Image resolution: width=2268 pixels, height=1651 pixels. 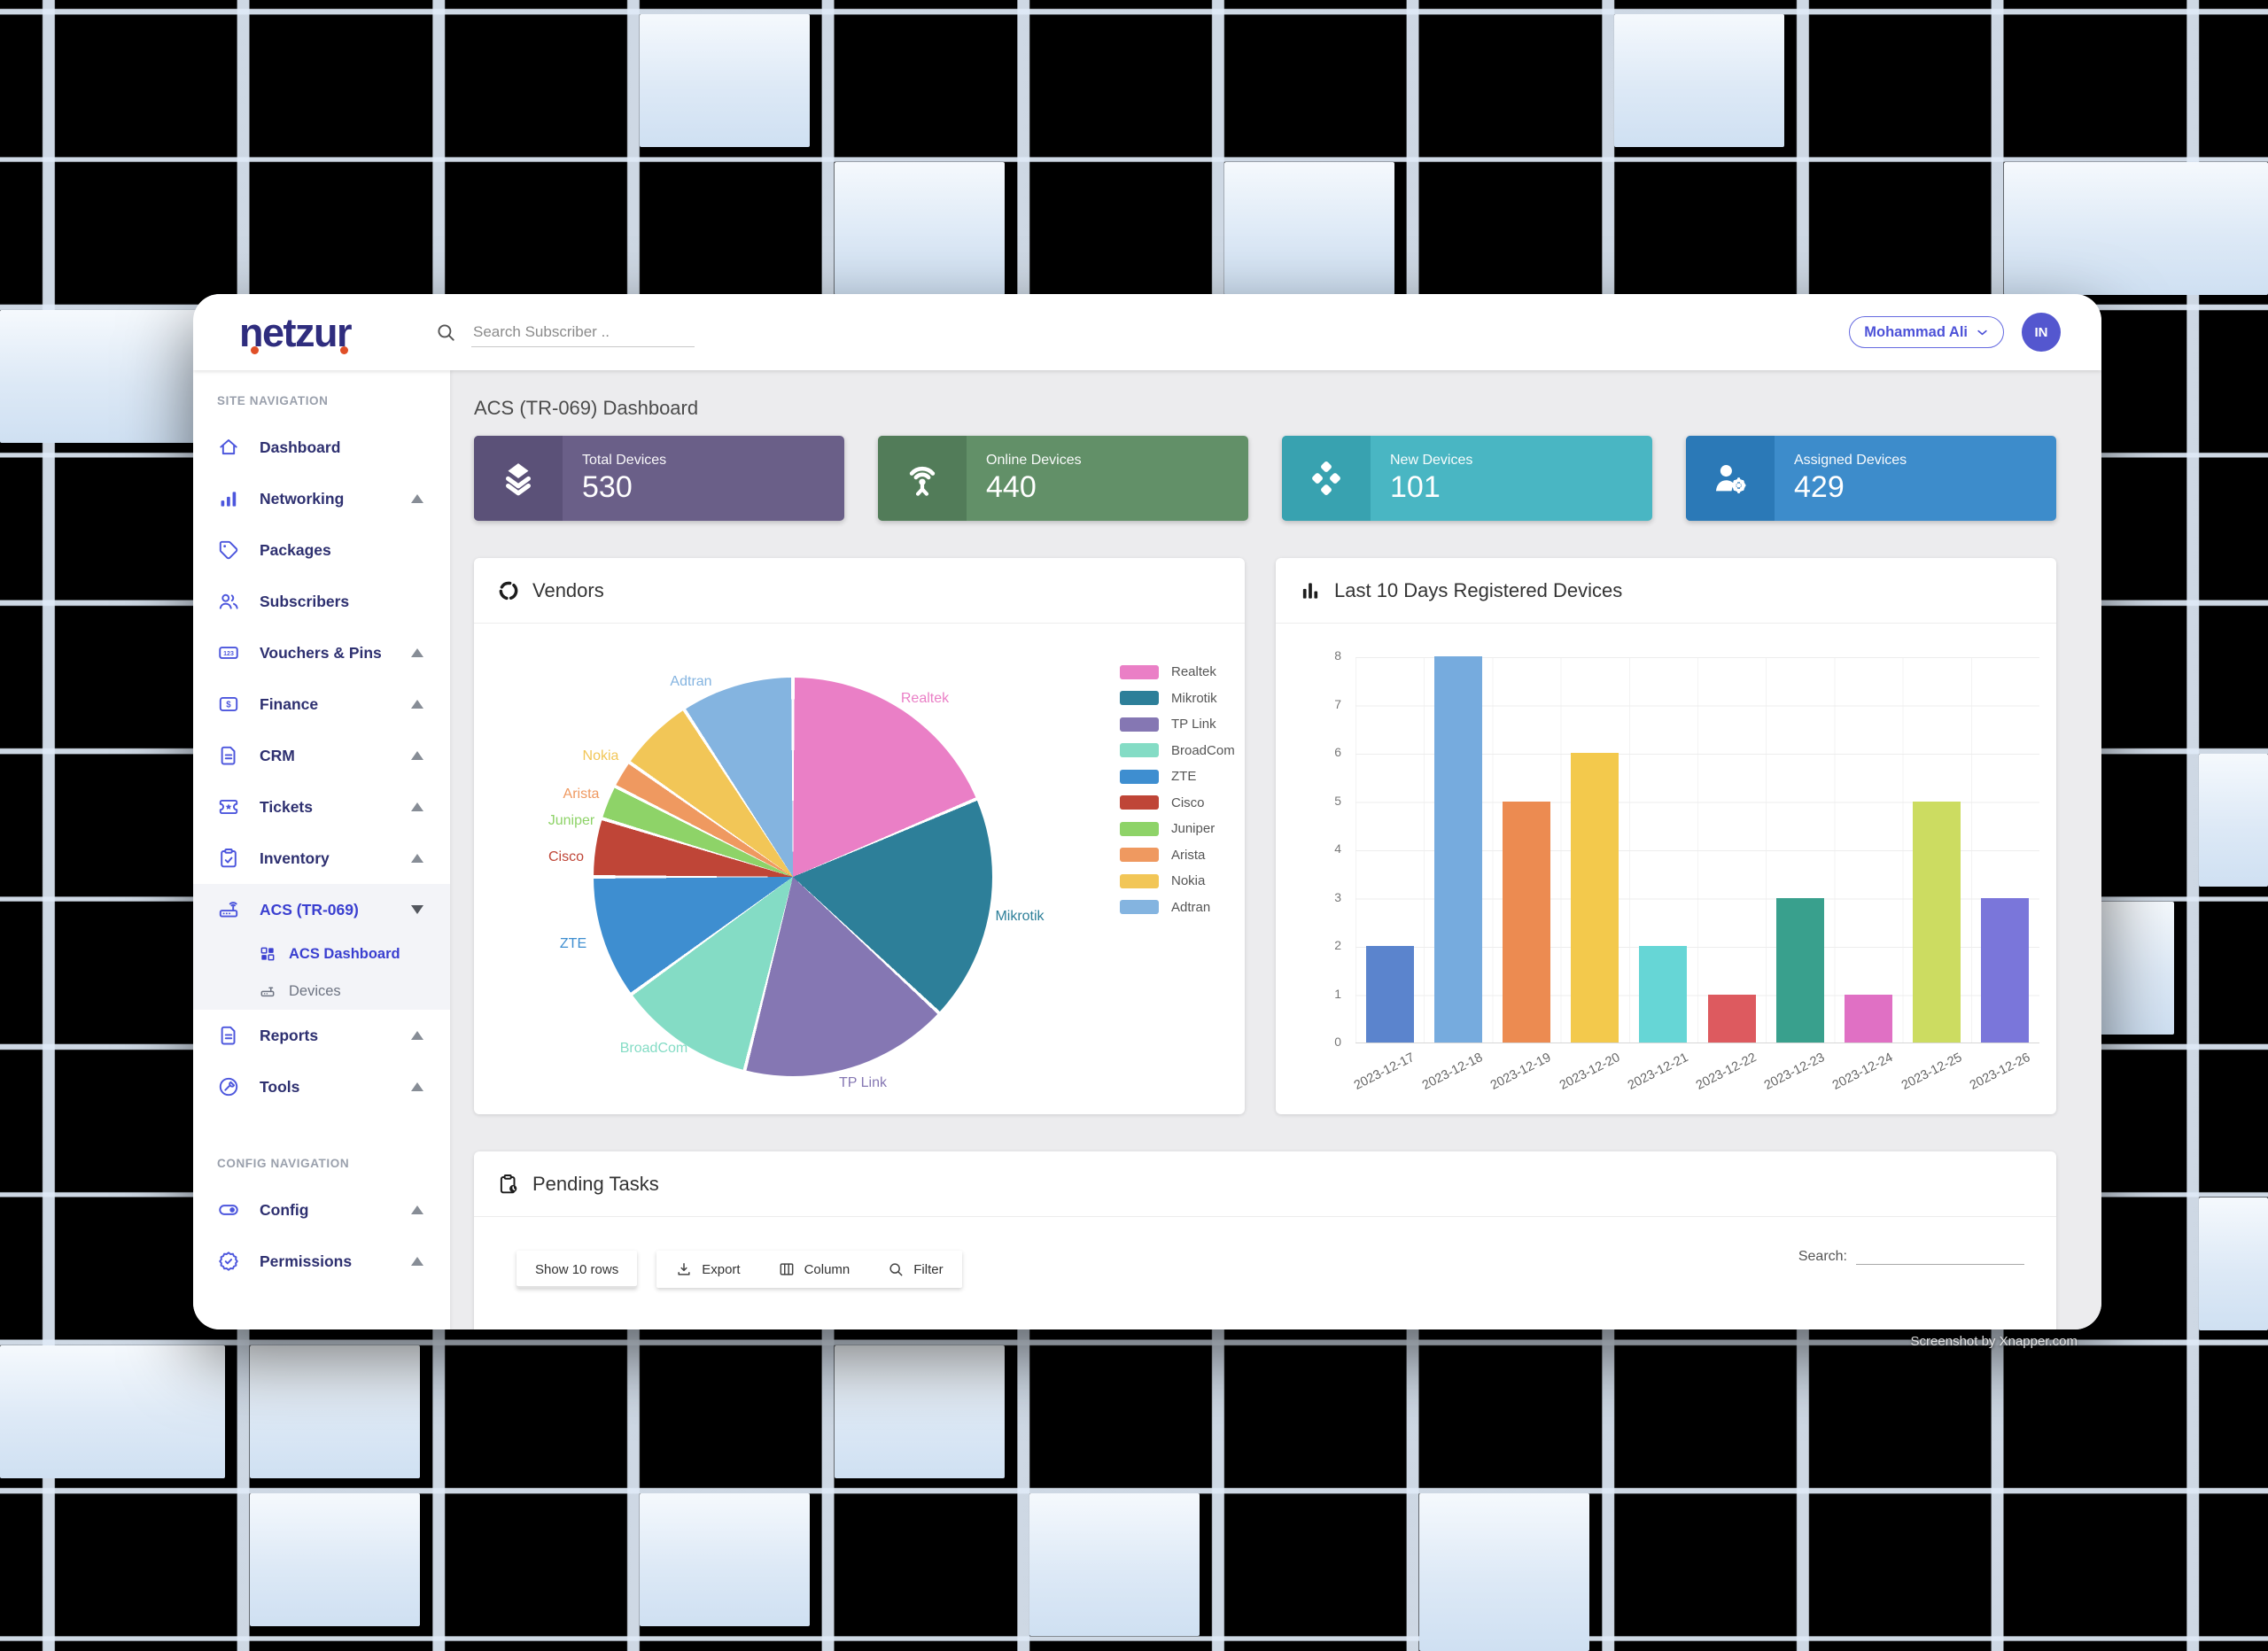 I want to click on legend-item-tp-link: TP Link, so click(x=1177, y=724).